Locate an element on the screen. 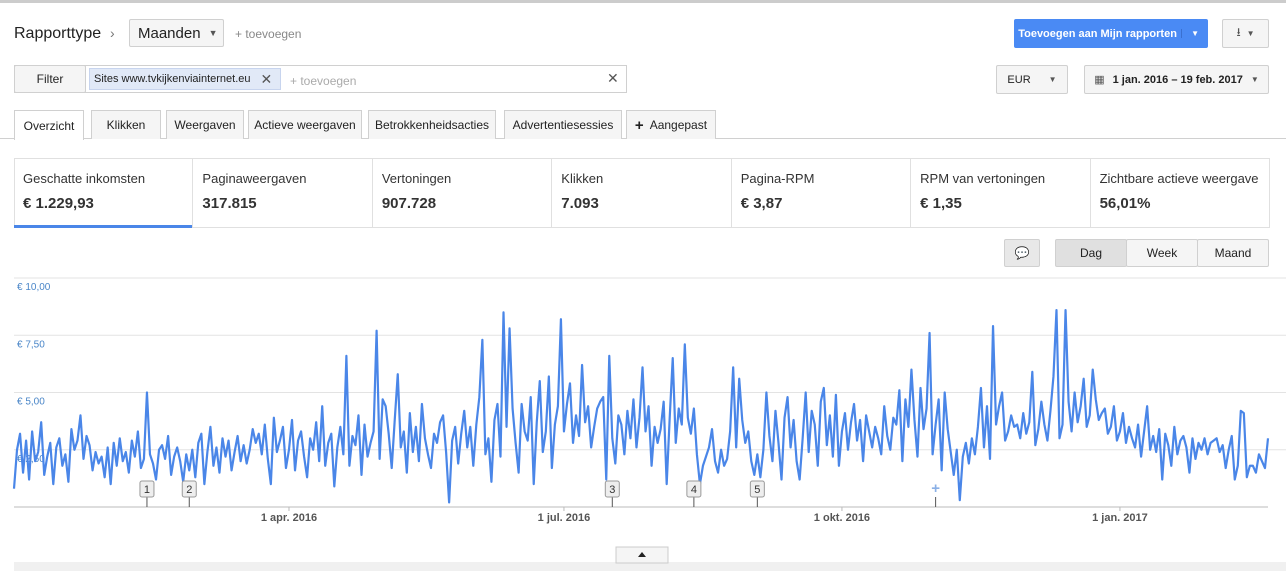 The height and width of the screenshot is (571, 1286). metric-card: Vertoningen 907.728 is located at coordinates (463, 193).